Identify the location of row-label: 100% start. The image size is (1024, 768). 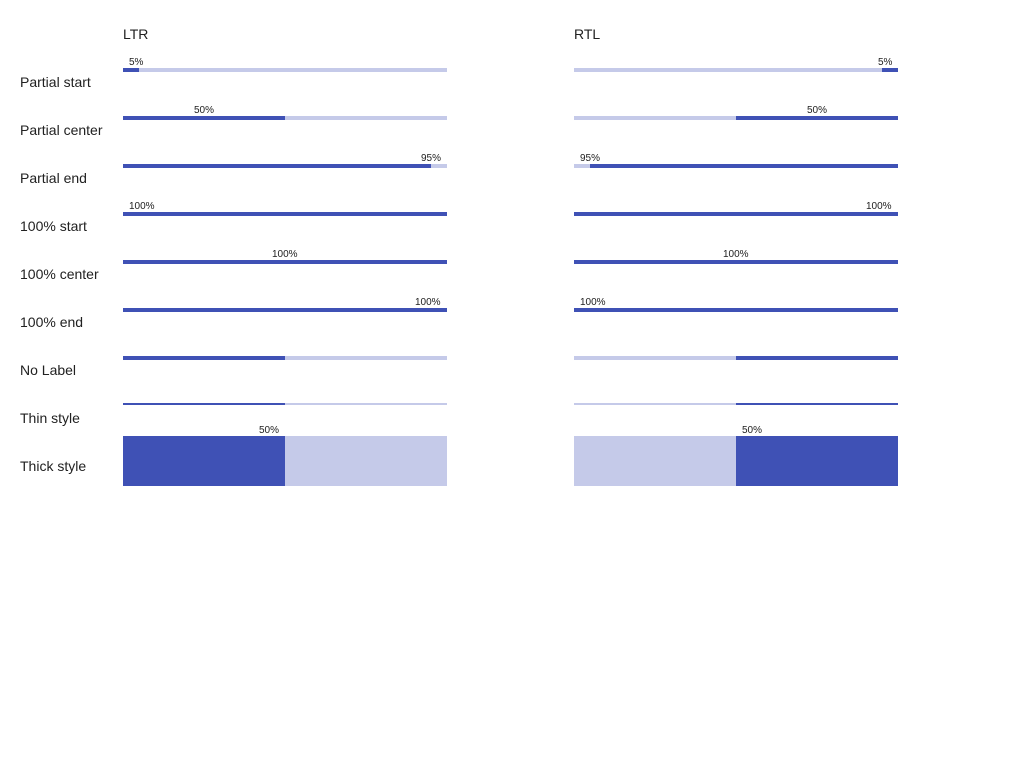
(53, 226).